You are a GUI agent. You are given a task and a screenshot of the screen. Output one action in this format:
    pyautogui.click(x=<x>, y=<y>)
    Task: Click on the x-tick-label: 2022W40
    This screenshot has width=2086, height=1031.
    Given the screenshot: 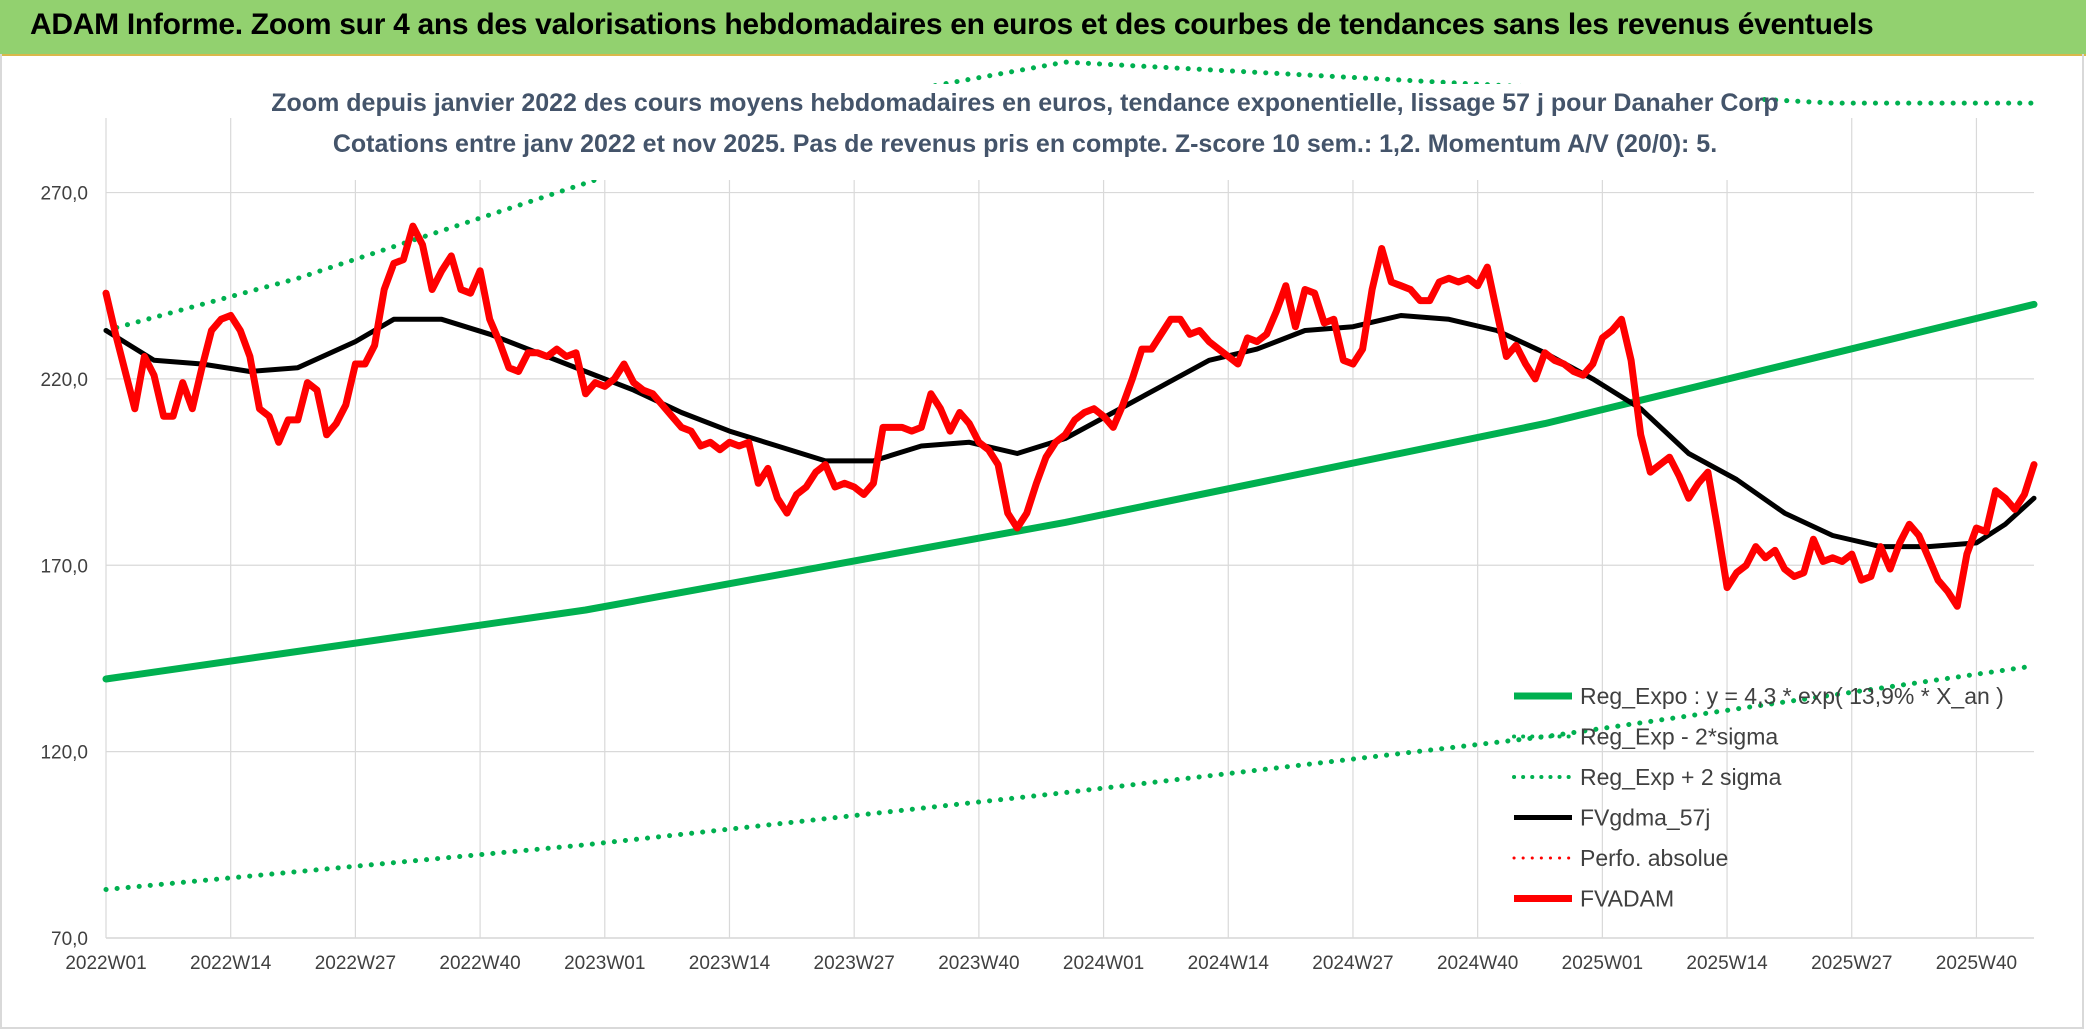 What is the action you would take?
    pyautogui.click(x=479, y=963)
    